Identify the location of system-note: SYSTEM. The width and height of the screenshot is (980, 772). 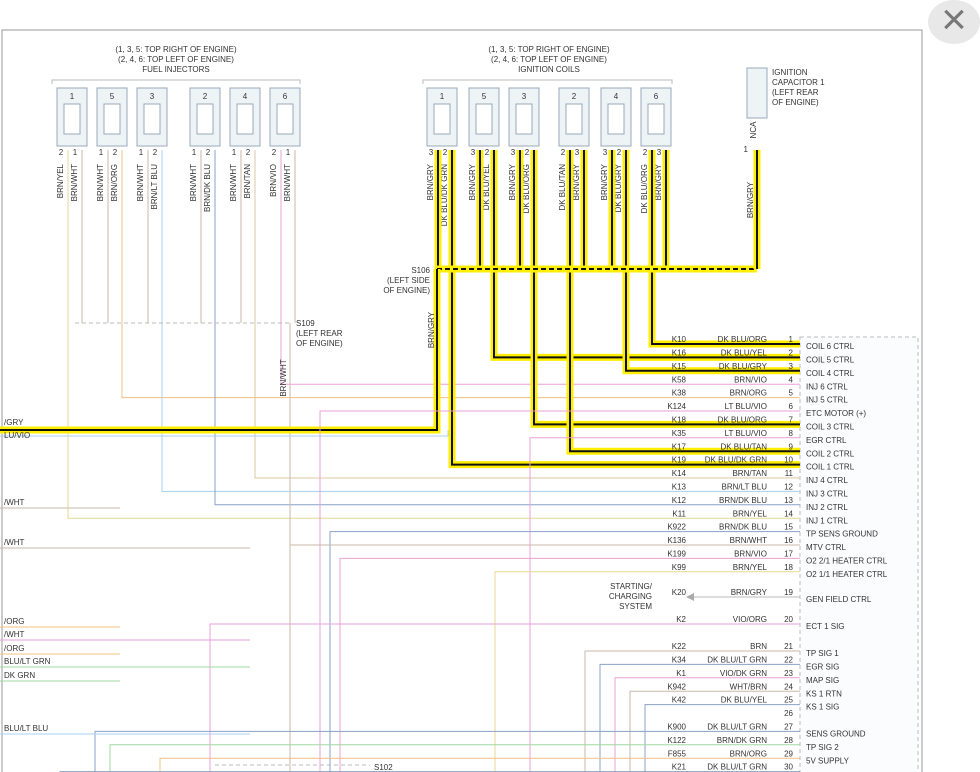
(635, 606).